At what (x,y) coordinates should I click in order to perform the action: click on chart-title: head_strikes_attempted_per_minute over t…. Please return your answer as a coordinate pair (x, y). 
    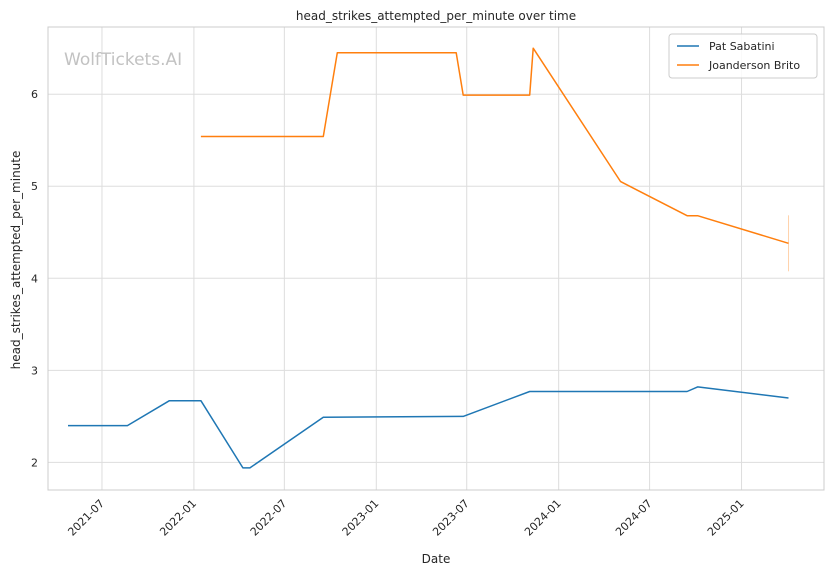
    Looking at the image, I should click on (436, 16).